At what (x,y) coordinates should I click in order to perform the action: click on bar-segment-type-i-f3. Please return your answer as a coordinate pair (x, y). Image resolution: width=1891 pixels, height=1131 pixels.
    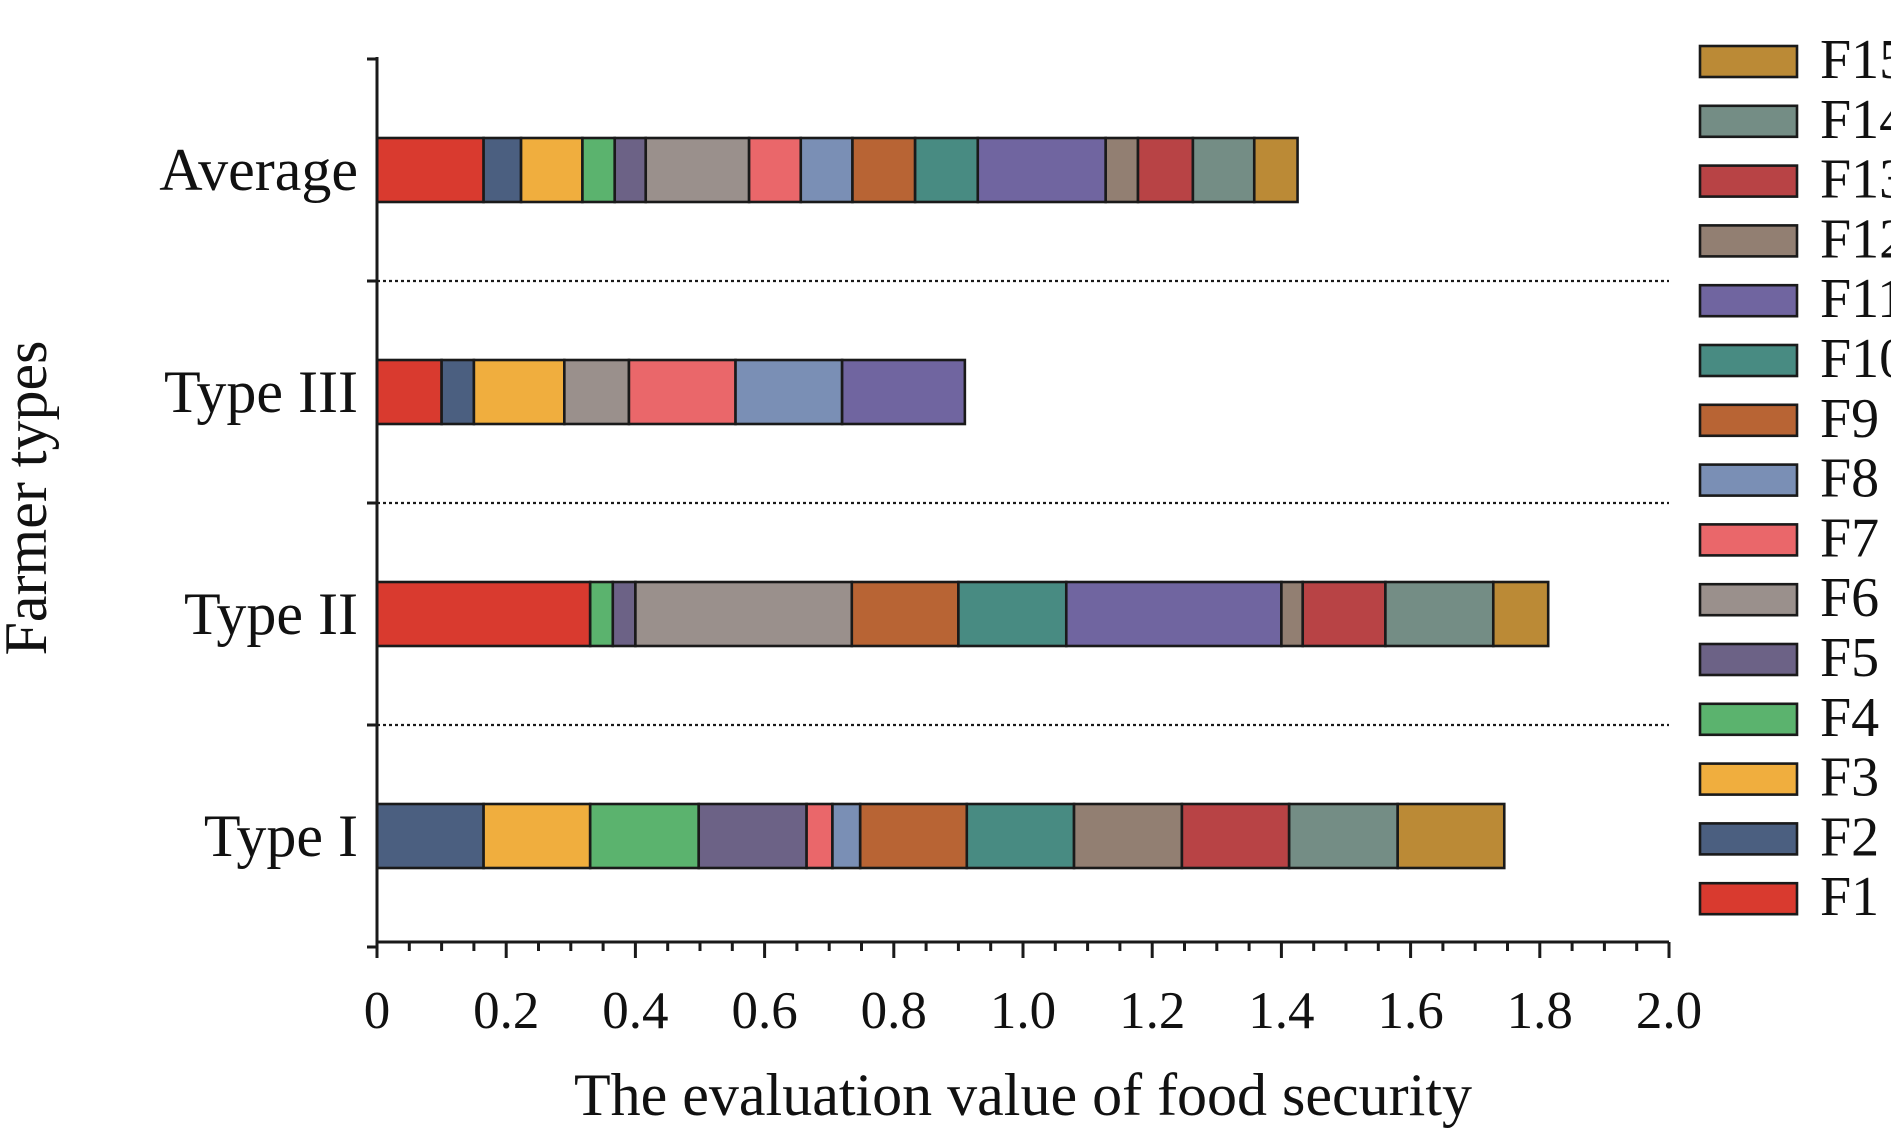
    Looking at the image, I should click on (537, 836).